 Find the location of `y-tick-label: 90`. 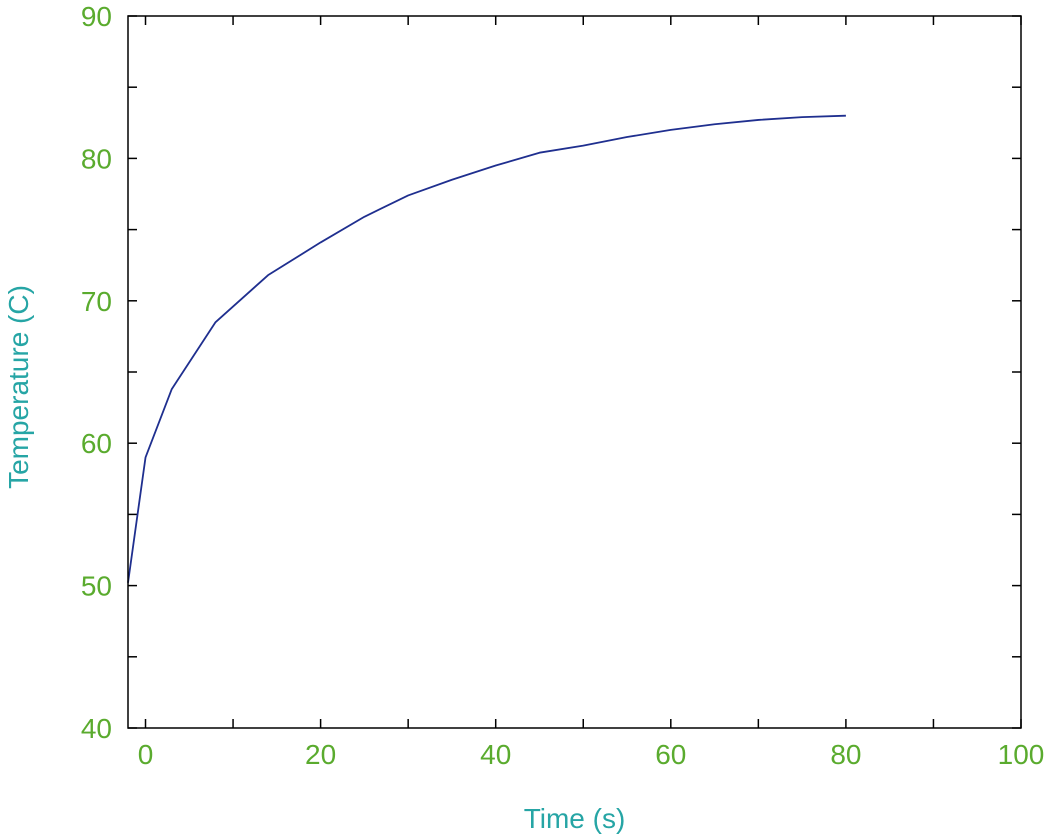

y-tick-label: 90 is located at coordinates (96, 16).